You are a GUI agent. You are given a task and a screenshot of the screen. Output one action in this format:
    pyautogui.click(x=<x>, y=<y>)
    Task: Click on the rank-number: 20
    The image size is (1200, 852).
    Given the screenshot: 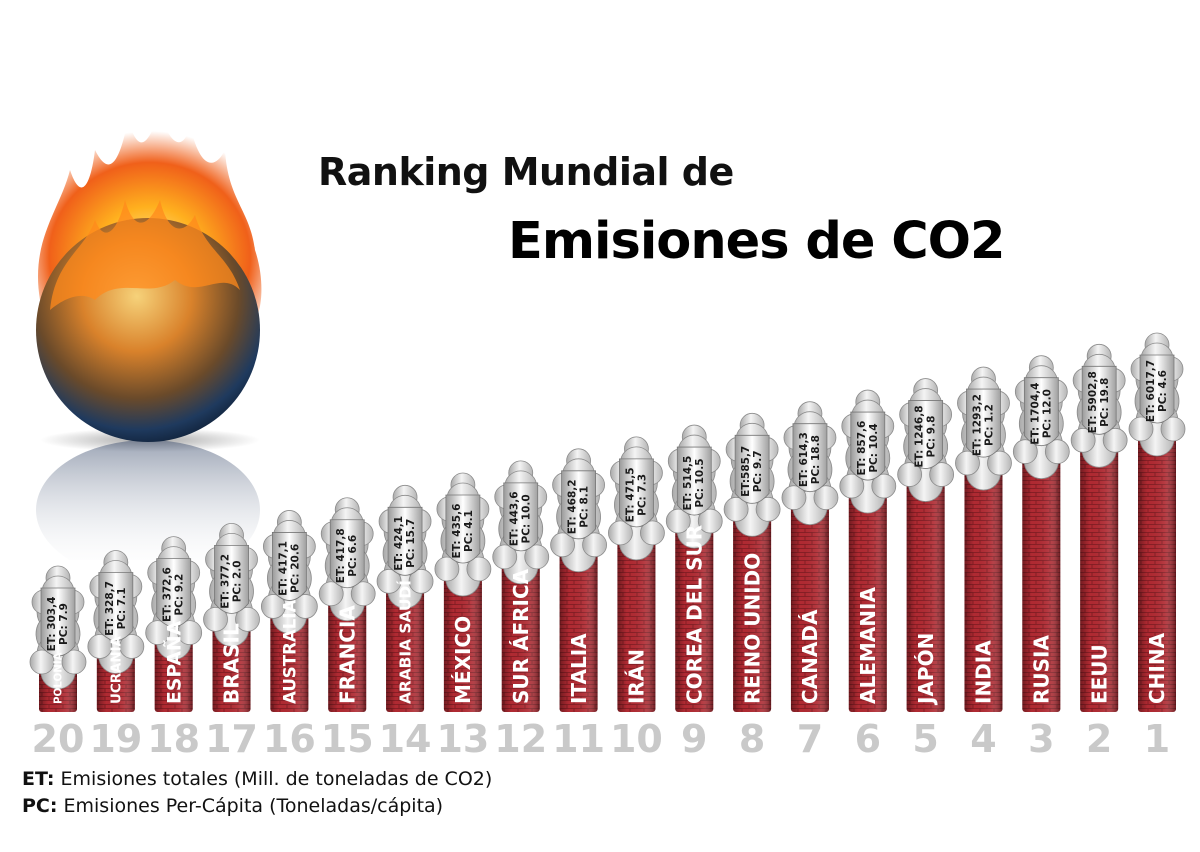 What is the action you would take?
    pyautogui.click(x=58, y=739)
    